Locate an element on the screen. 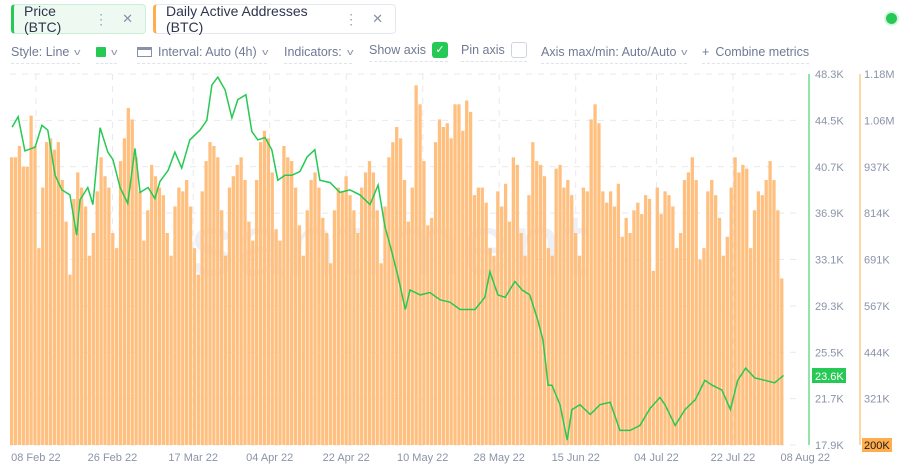  metric-tab-daily-active-addresses: Daily Active Addresses (BTC) ⋮ ✕ is located at coordinates (274, 19).